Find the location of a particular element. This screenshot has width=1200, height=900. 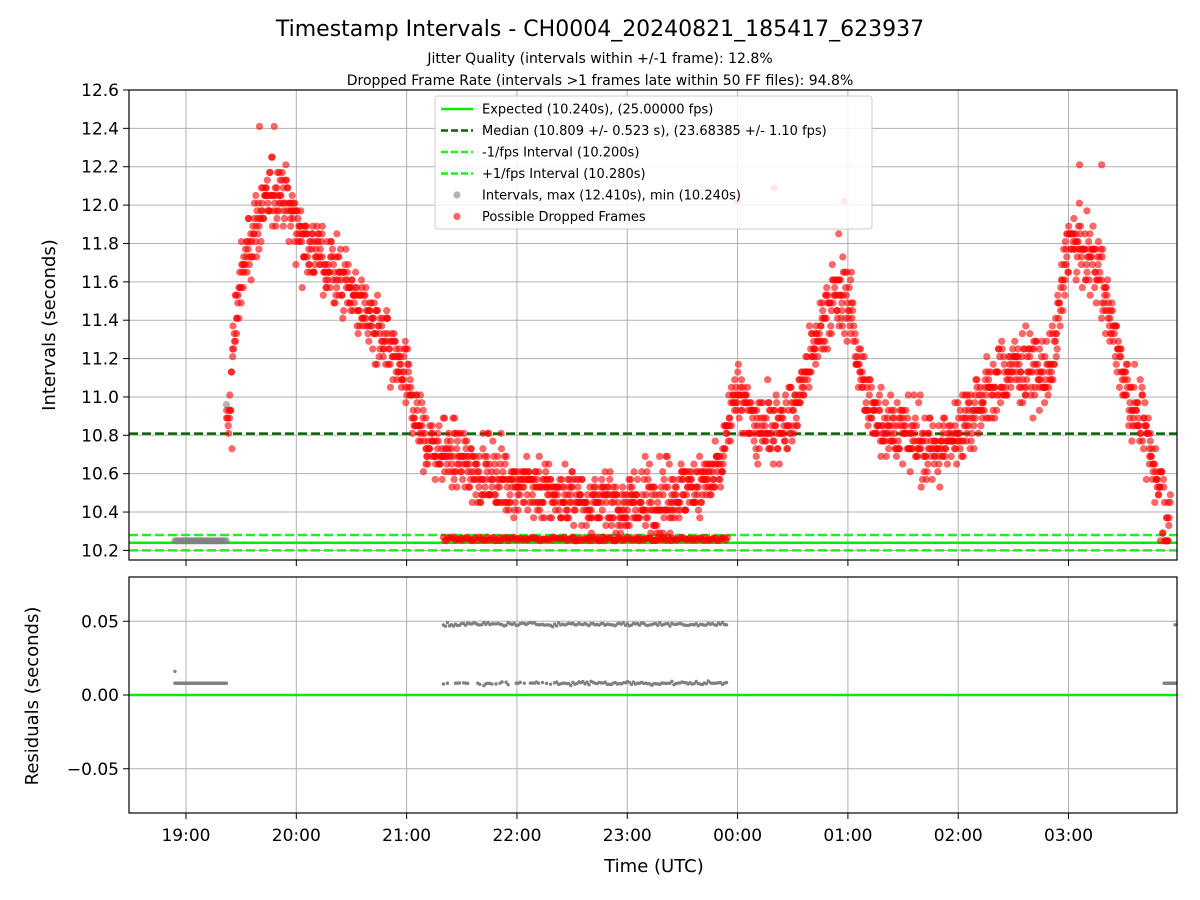

x-tick-label: 03:00 is located at coordinates (1068, 836).